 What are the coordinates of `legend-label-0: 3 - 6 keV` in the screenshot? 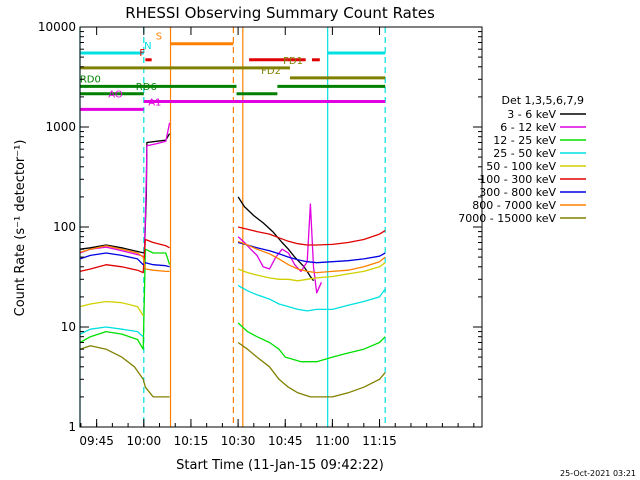 It's located at (531, 114).